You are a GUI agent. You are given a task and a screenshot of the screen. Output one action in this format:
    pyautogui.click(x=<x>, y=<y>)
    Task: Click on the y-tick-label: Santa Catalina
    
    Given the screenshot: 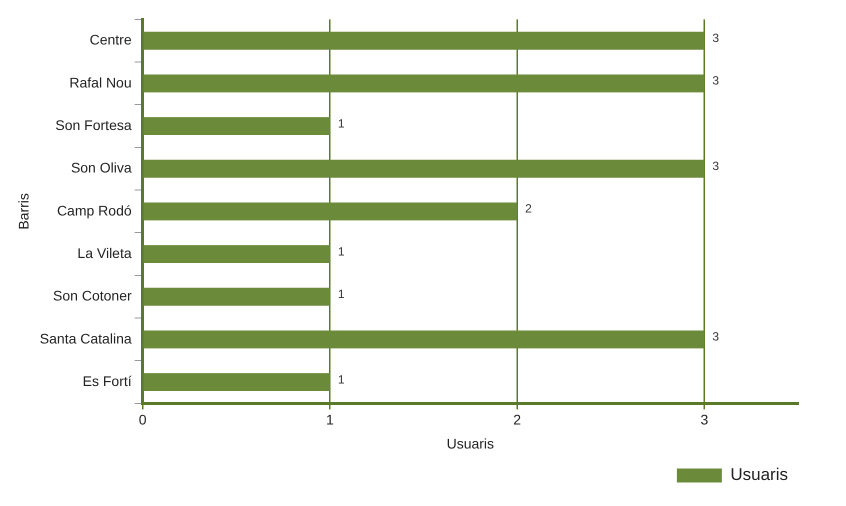 What is the action you would take?
    pyautogui.click(x=86, y=338)
    